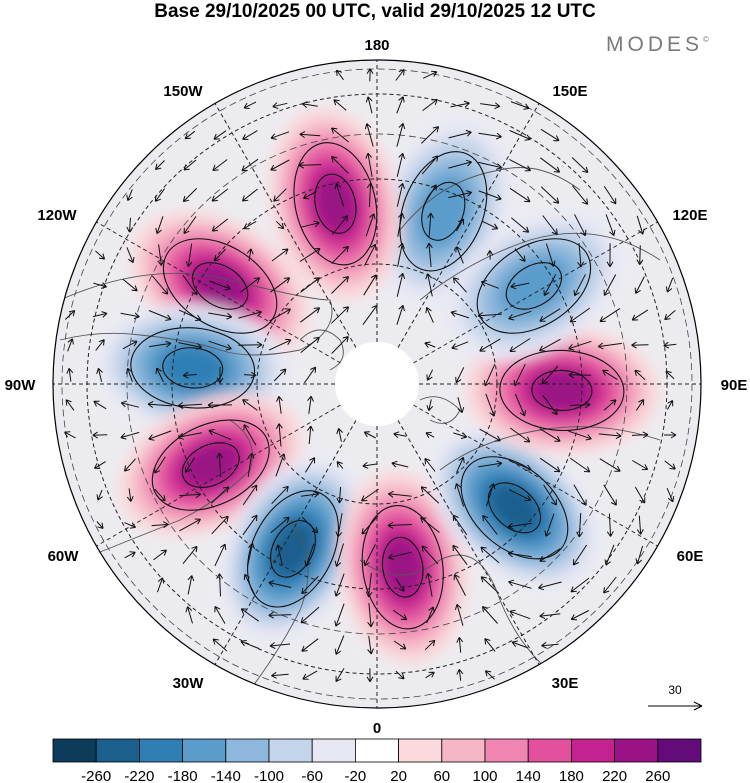  I want to click on north-pole-hole, so click(377, 384).